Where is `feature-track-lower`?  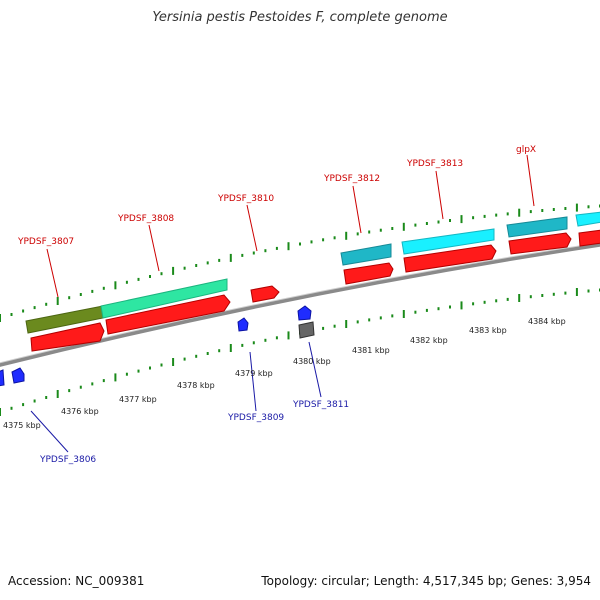
feature-track-lower is located at coordinates (157, 346).